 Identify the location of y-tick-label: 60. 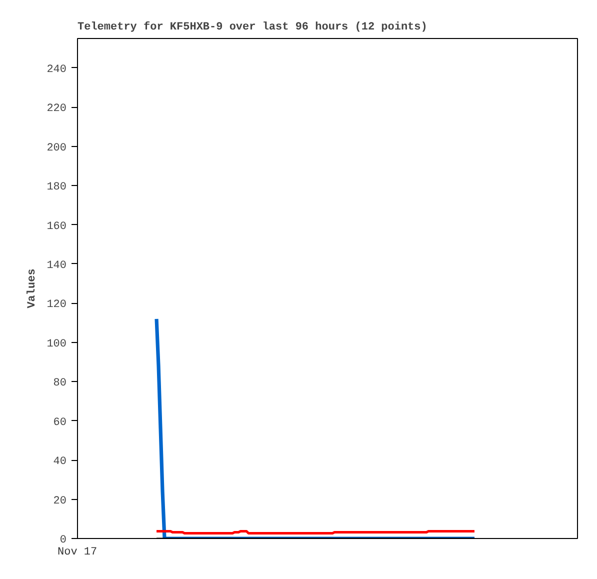
(59, 422).